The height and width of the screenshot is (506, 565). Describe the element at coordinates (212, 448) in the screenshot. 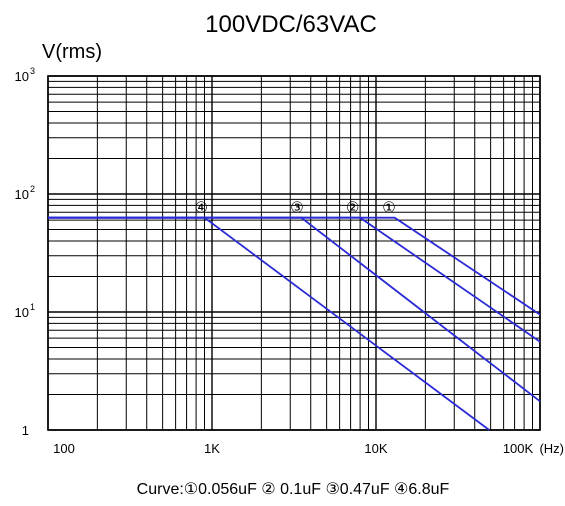

I see `x-tick-label: 1K` at that location.